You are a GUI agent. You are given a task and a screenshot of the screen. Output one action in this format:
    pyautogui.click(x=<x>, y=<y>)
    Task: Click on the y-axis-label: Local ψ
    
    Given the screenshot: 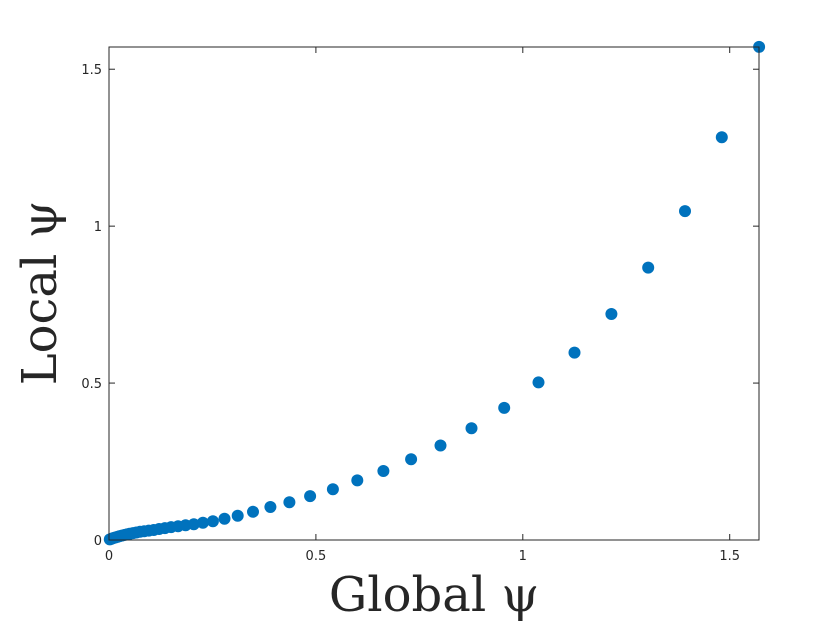 What is the action you would take?
    pyautogui.click(x=40, y=293)
    